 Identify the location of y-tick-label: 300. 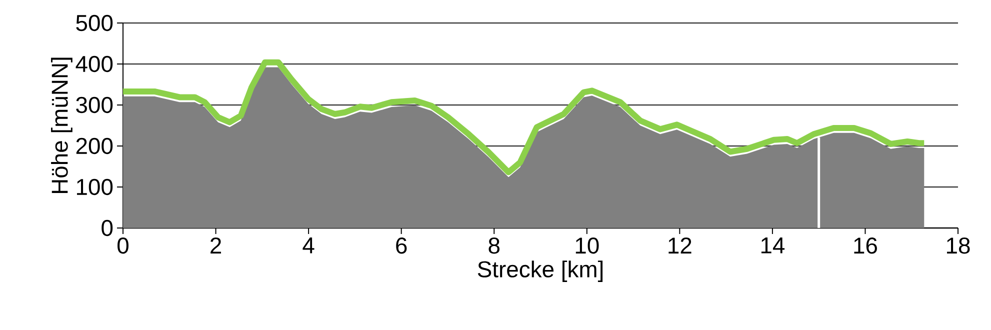
(94, 105).